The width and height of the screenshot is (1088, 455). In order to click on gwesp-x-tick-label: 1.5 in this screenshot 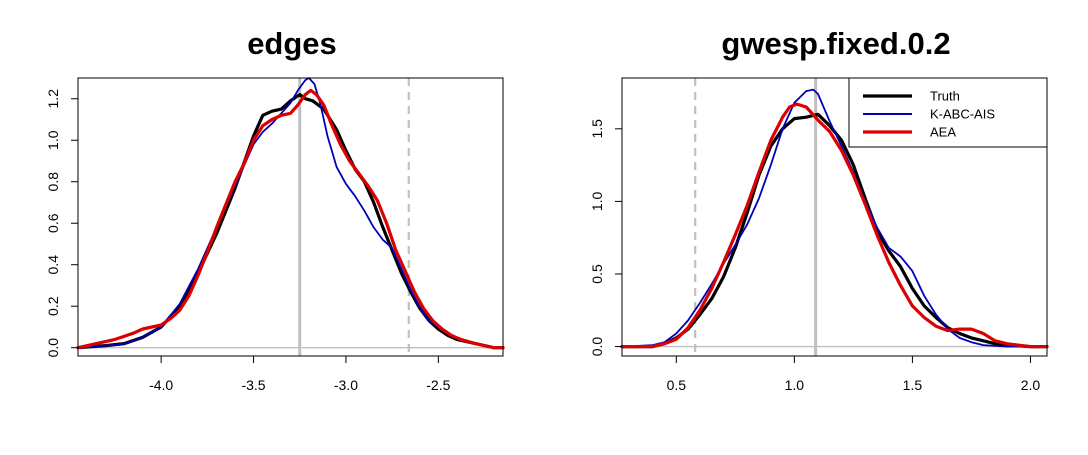, I will do `click(913, 385)`.